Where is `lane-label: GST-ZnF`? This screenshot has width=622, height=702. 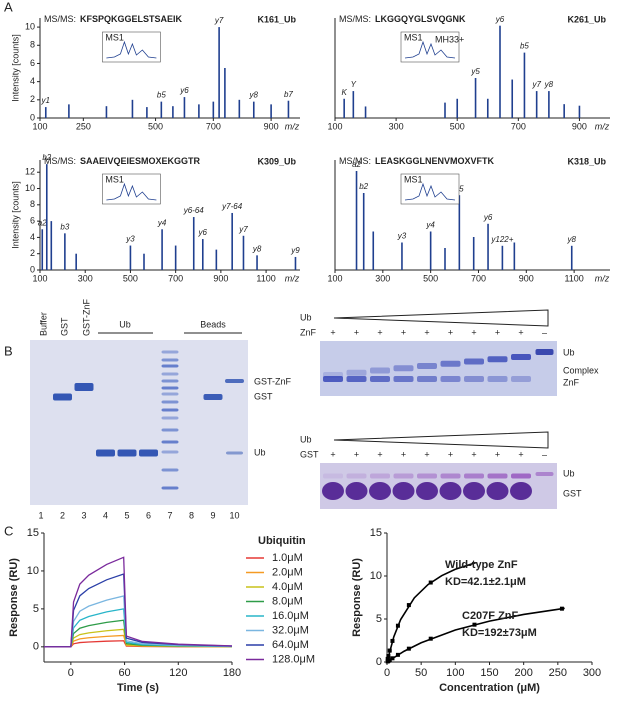 lane-label: GST-ZnF is located at coordinates (86, 317).